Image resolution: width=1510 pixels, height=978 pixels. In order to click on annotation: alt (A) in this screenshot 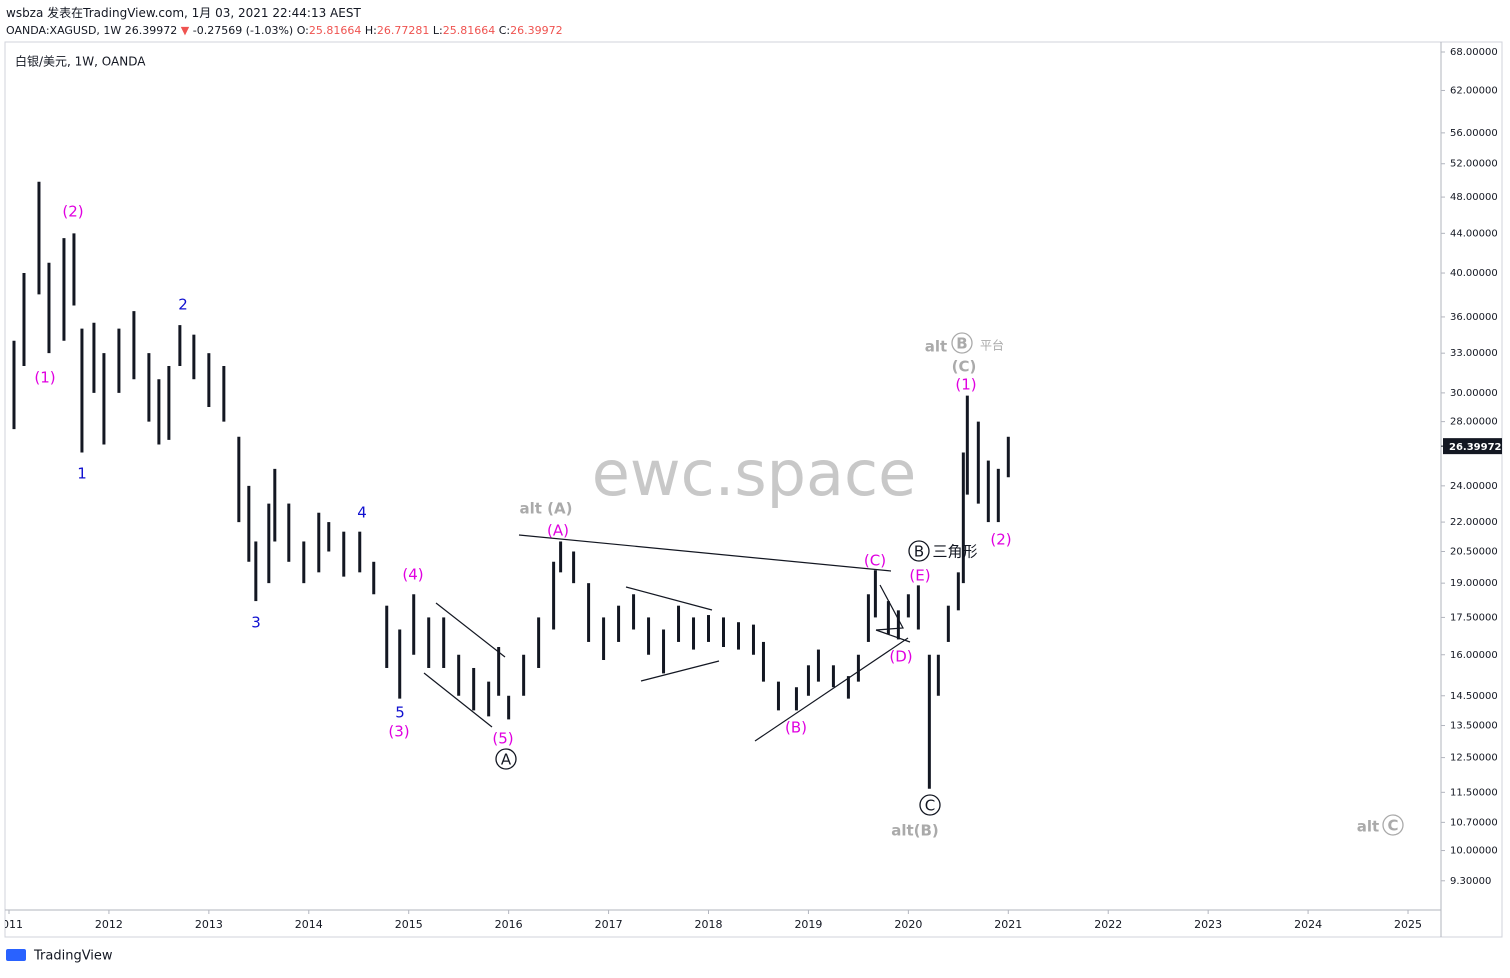, I will do `click(546, 509)`.